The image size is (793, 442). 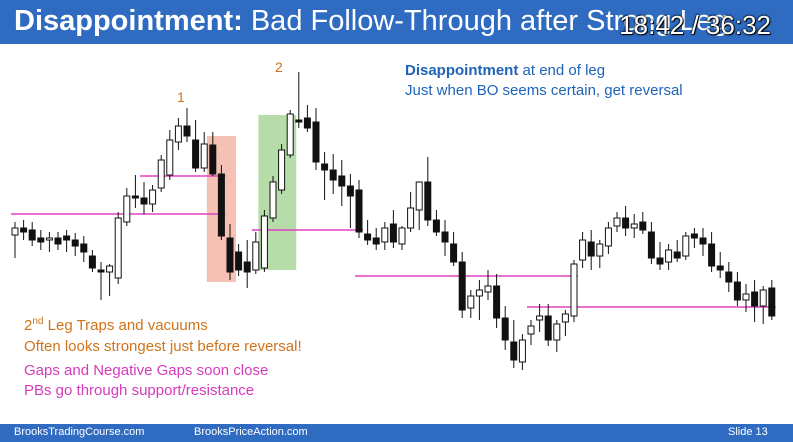 What do you see at coordinates (748, 432) in the screenshot?
I see `slide-number: Slide 13` at bounding box center [748, 432].